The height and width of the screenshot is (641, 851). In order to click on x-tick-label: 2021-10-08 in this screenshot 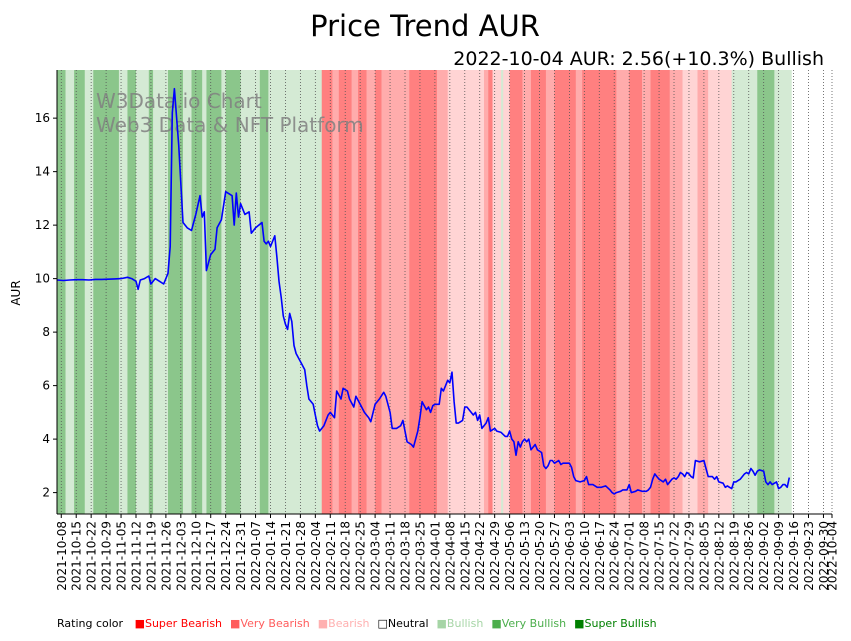, I will do `click(62, 556)`.